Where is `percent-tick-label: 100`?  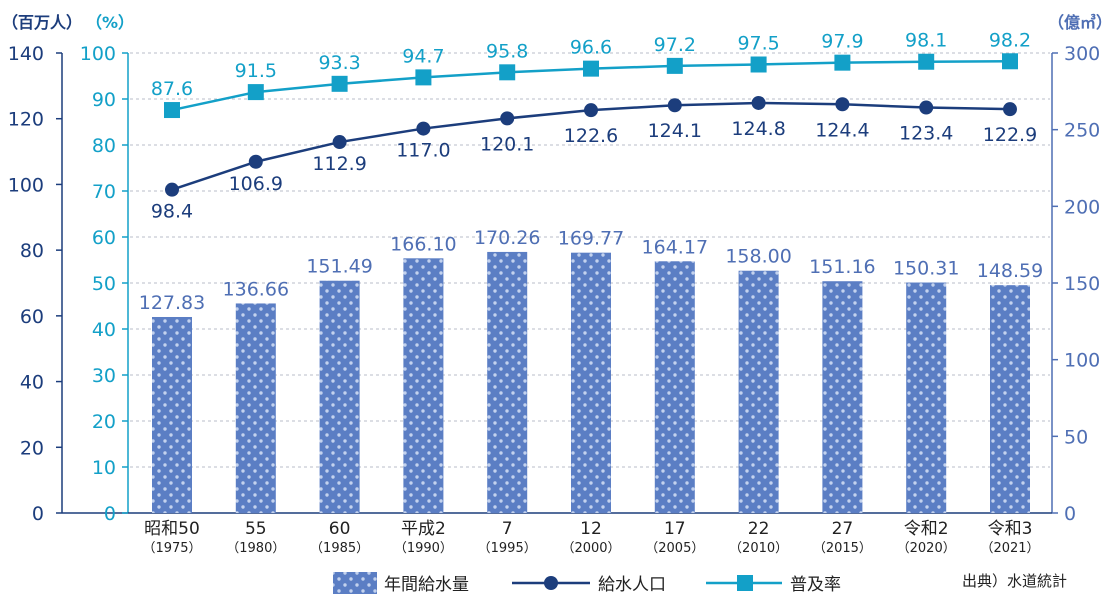
percent-tick-label: 100 is located at coordinates (98, 54).